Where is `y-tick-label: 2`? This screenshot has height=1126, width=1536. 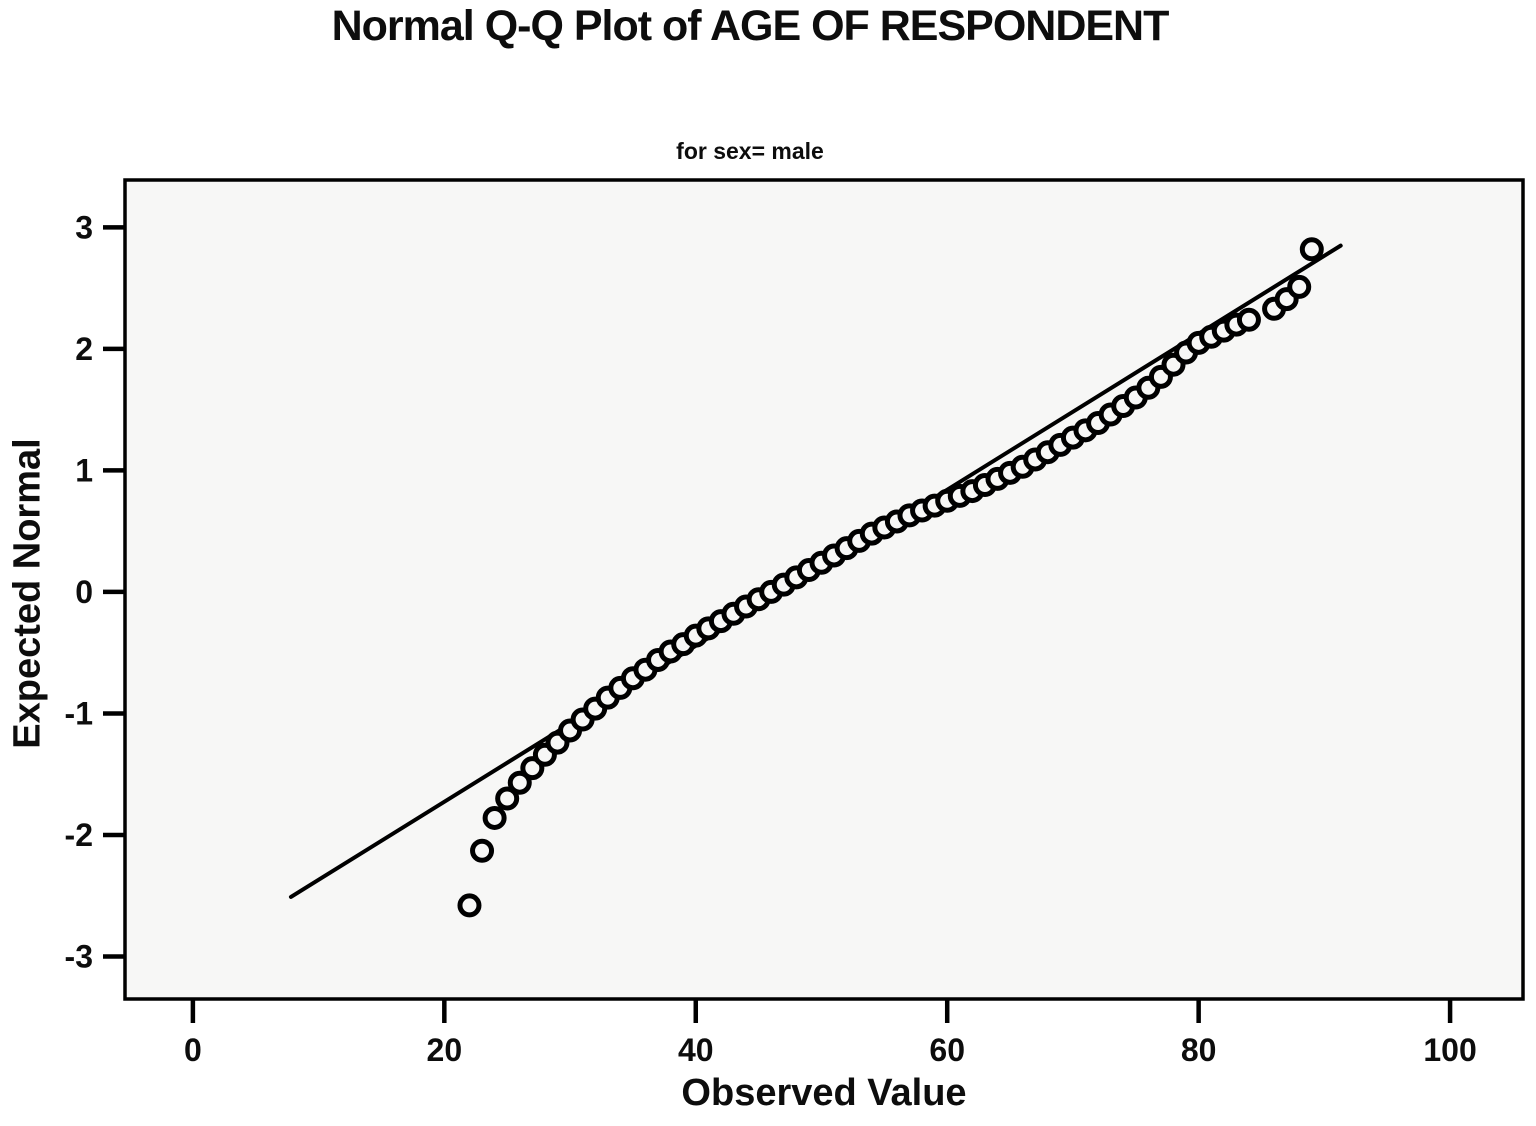
y-tick-label: 2 is located at coordinates (84, 349).